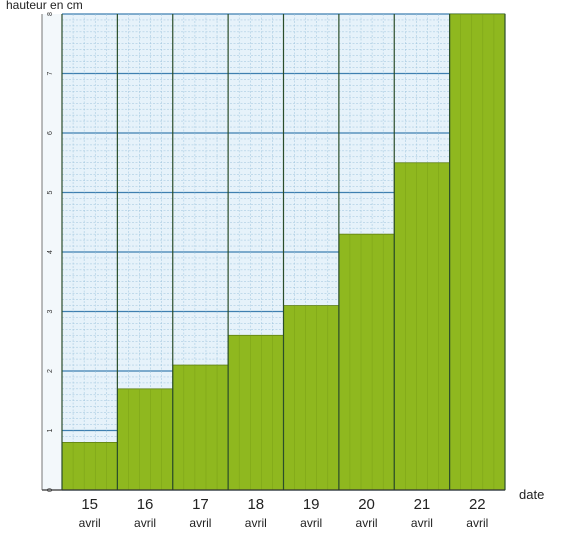 Image resolution: width=561 pixels, height=535 pixels. What do you see at coordinates (44, 6) in the screenshot?
I see `y-axis-label: hauteur en cm` at bounding box center [44, 6].